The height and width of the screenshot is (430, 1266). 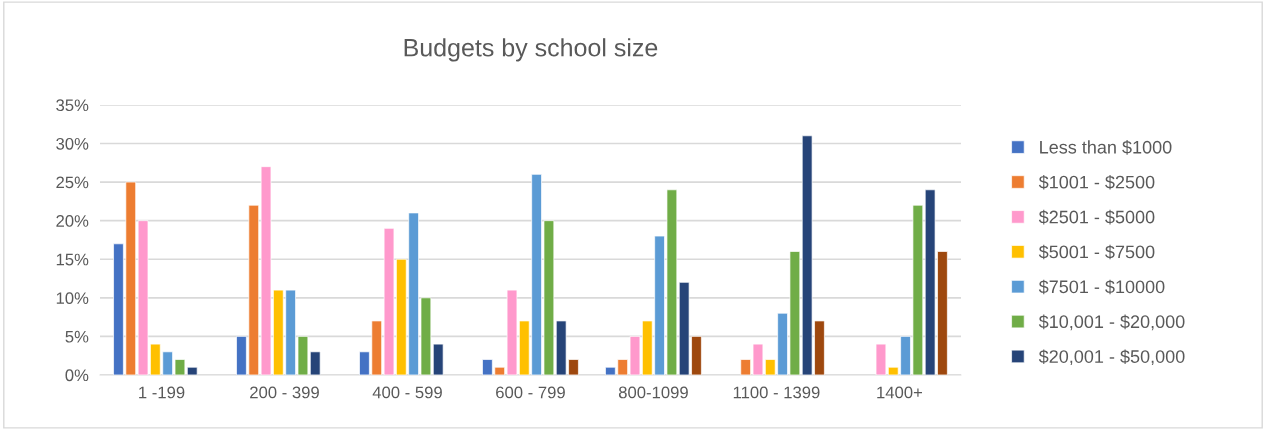 What do you see at coordinates (72, 259) in the screenshot?
I see `y-tick-label: 15%` at bounding box center [72, 259].